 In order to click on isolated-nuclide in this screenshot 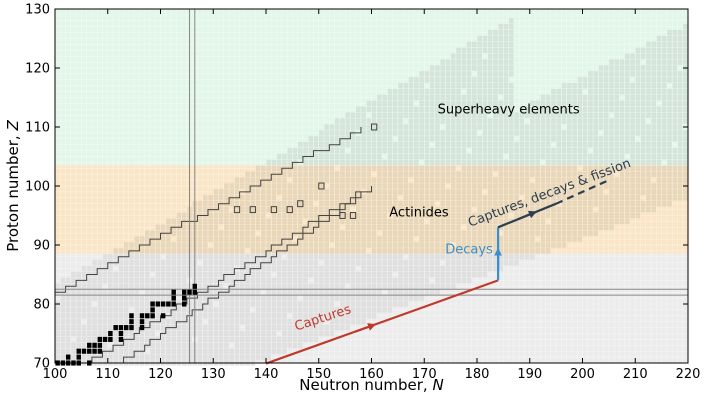, I will do `click(289, 210)`.